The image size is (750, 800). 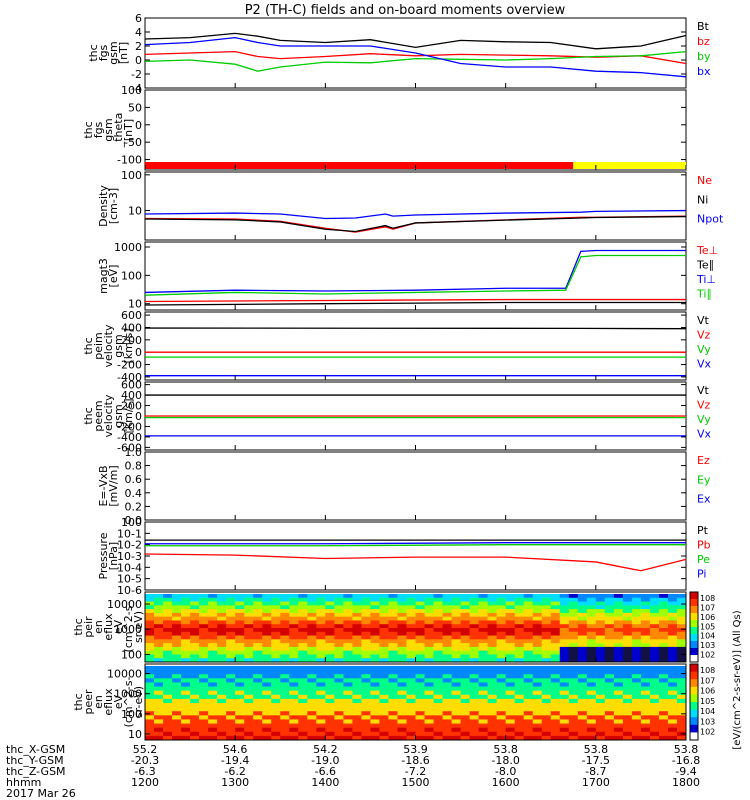 I want to click on colorbar-frame, so click(x=694, y=627).